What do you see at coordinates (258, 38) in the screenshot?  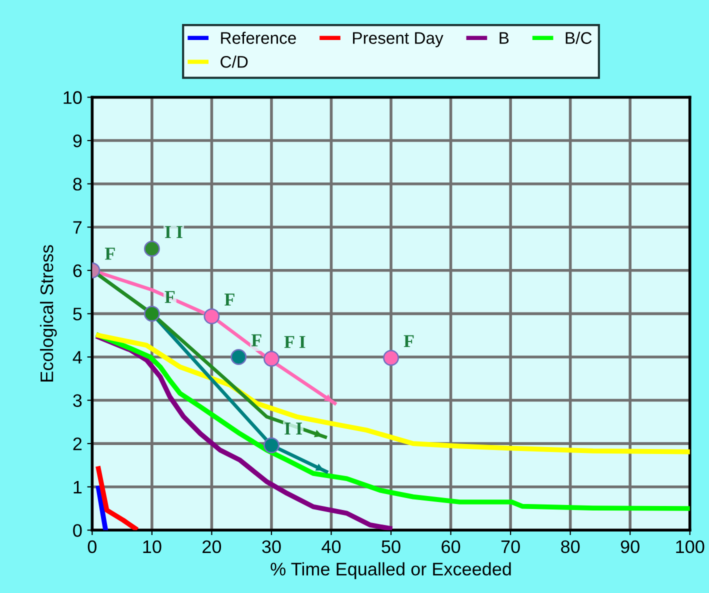 I see `legend-label: Reference` at bounding box center [258, 38].